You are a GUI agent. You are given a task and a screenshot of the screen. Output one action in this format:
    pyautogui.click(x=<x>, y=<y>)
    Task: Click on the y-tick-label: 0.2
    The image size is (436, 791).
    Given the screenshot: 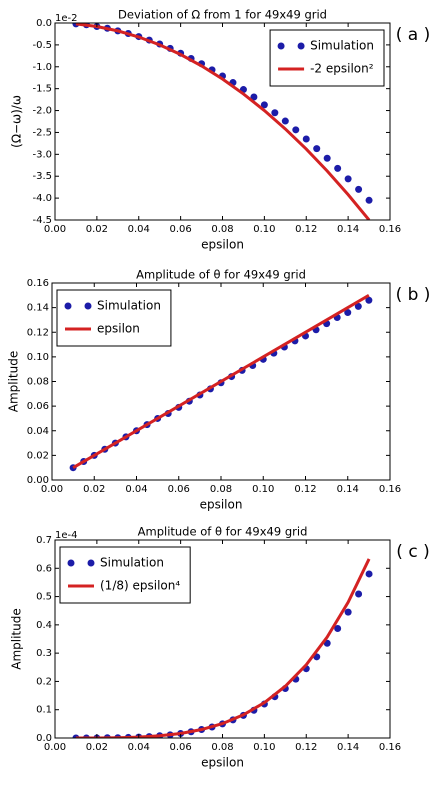 What is the action you would take?
    pyautogui.click(x=44, y=681)
    